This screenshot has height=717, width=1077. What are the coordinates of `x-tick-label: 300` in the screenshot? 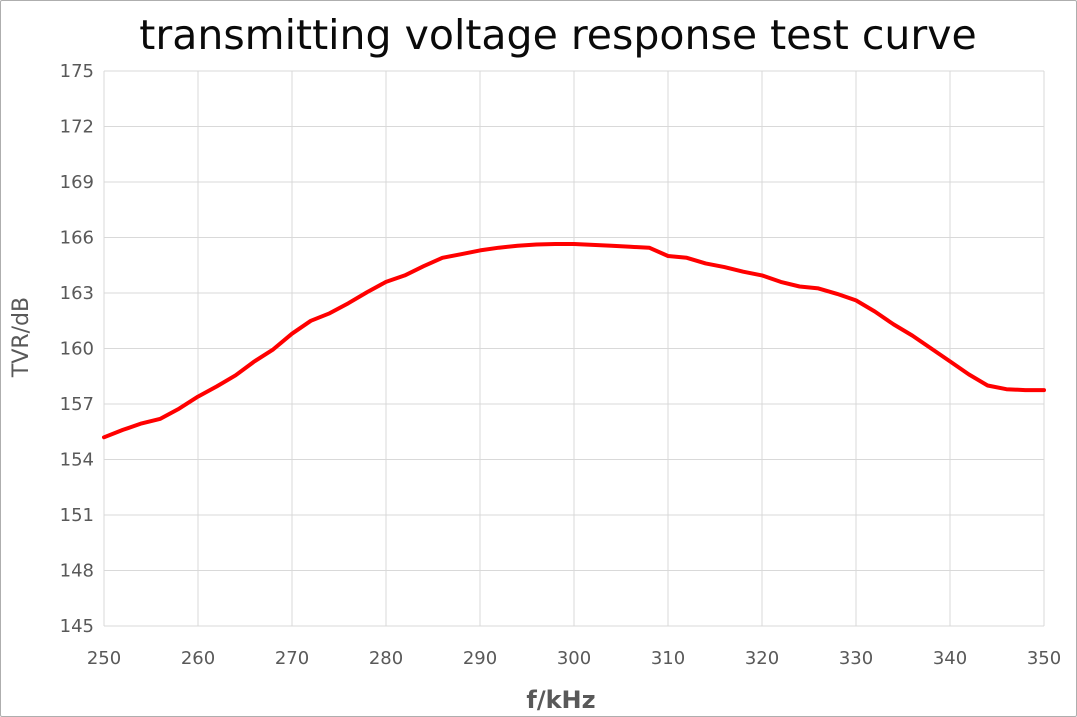 It's located at (574, 658).